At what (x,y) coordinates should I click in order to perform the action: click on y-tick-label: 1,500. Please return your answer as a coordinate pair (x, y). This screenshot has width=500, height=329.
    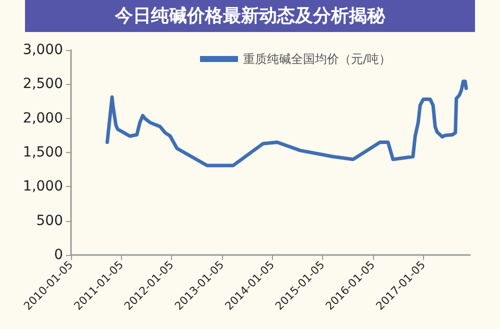
    Looking at the image, I should click on (42, 152).